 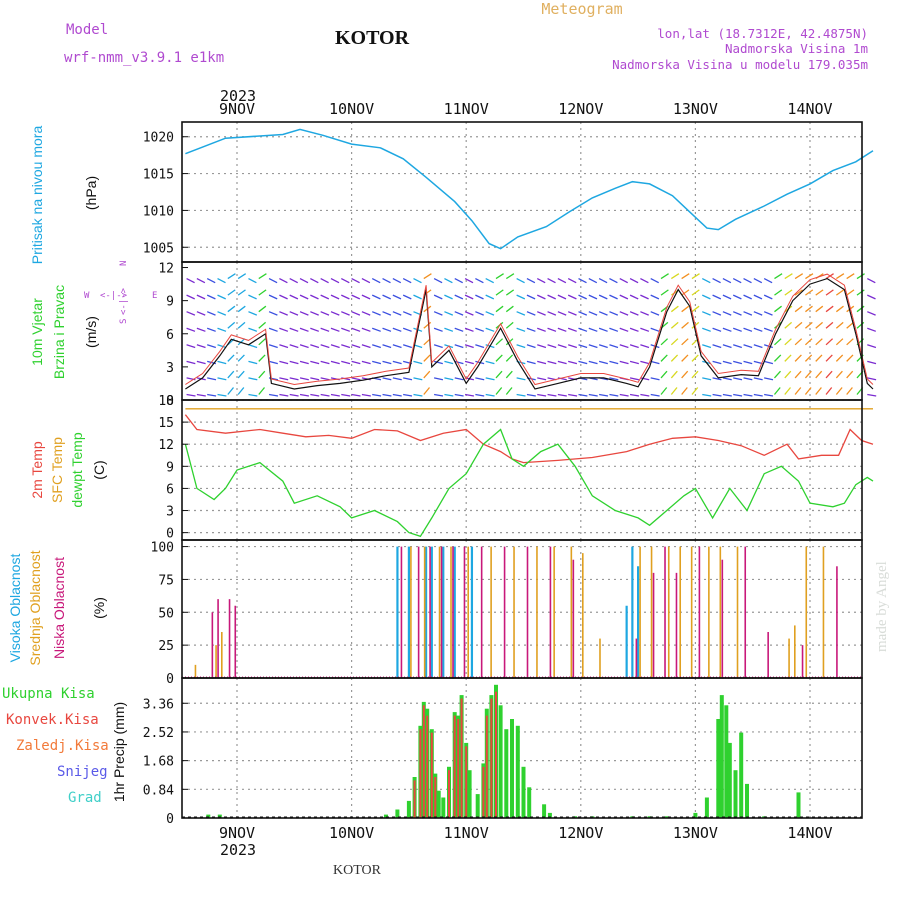 I want to click on y-tick-label: 12, so click(x=166, y=445).